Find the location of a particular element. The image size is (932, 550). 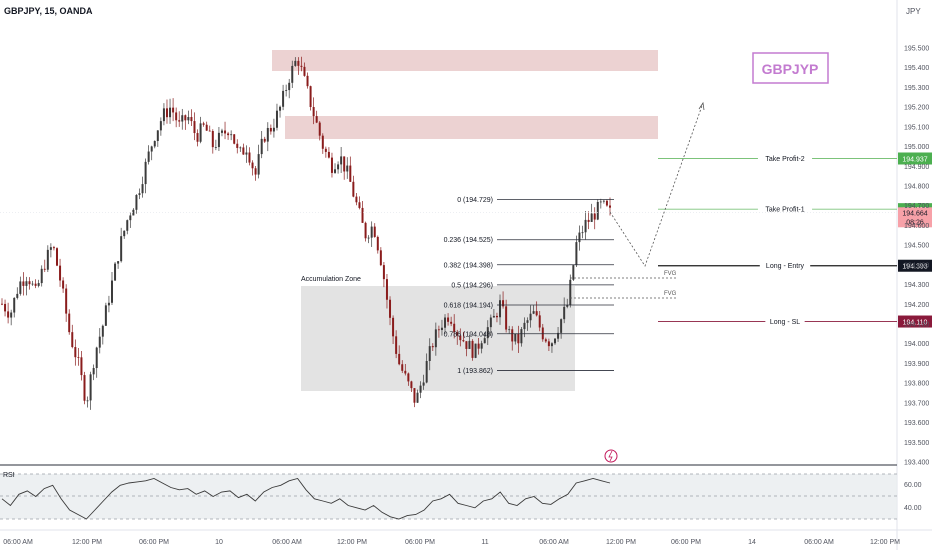

trade-tag-text-0: 194.937 is located at coordinates (914, 159).